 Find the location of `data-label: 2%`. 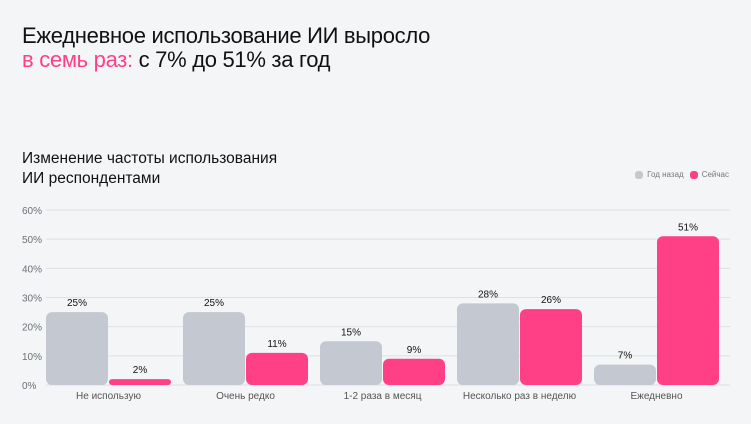

data-label: 2% is located at coordinates (140, 370).